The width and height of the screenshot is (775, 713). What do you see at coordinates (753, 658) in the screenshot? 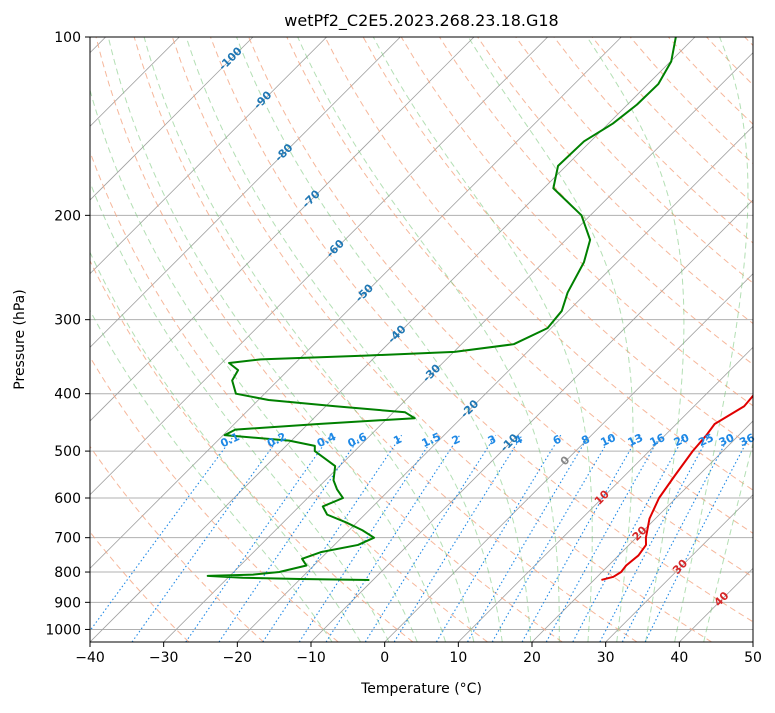
I see `x-tick-label: 50` at bounding box center [753, 658].